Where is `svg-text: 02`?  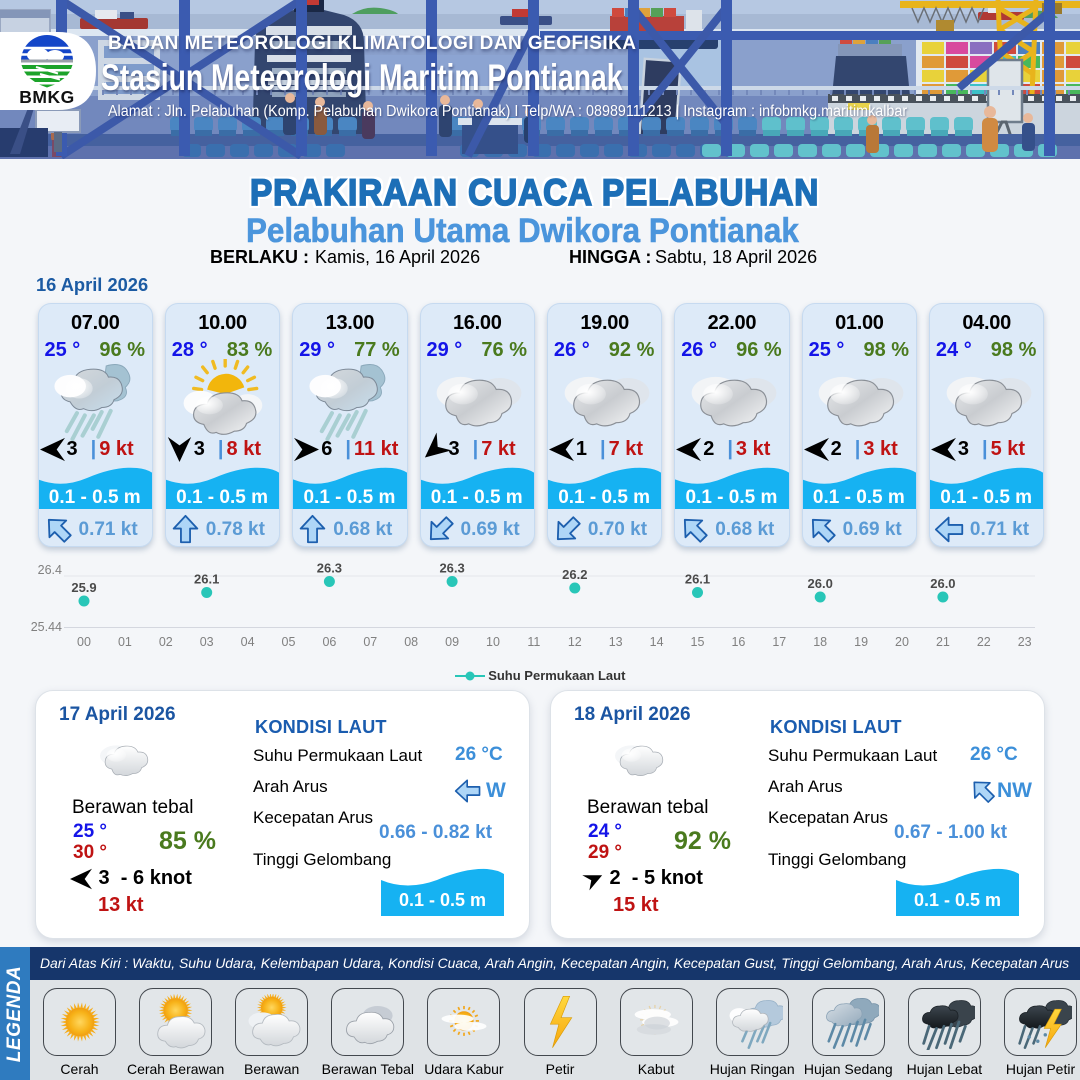 svg-text: 02 is located at coordinates (166, 642).